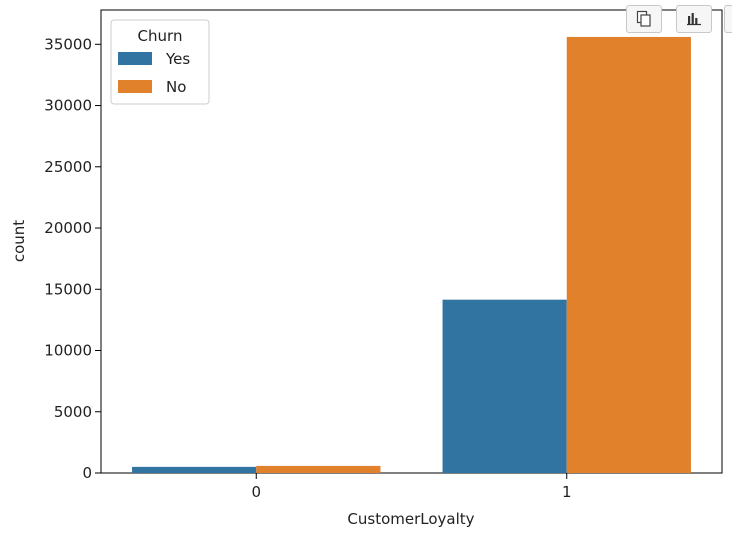  What do you see at coordinates (177, 59) in the screenshot?
I see `legend-label-yes: Yes` at bounding box center [177, 59].